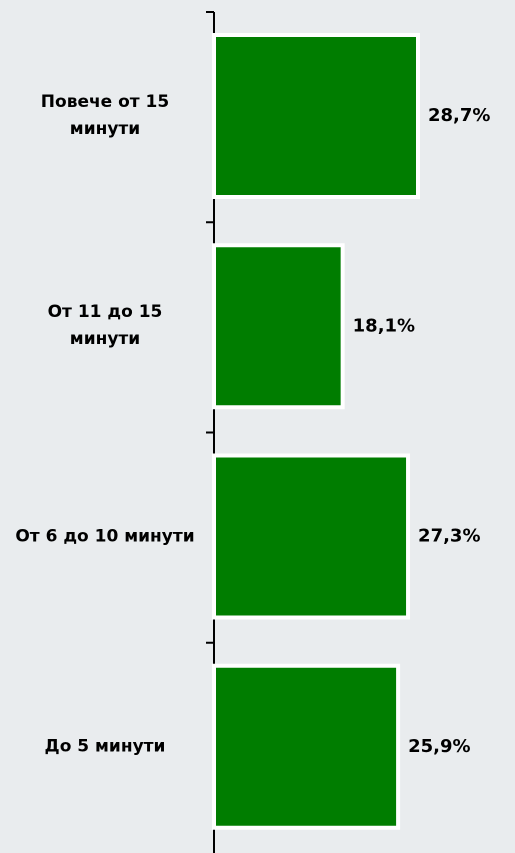 This screenshot has height=853, width=515. I want to click on value-label: 28,7%, so click(459, 115).